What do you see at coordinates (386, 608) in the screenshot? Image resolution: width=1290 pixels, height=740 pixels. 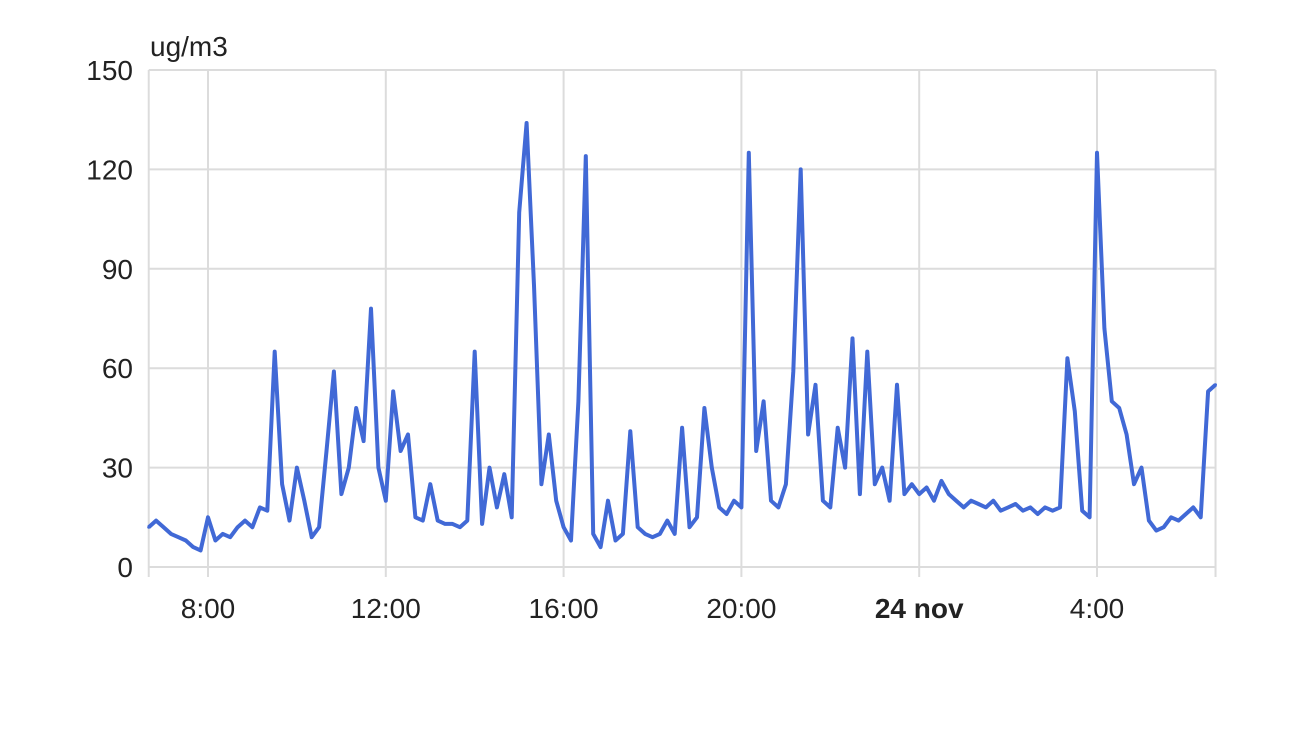 I see `x-tick-label: 12:00` at bounding box center [386, 608].